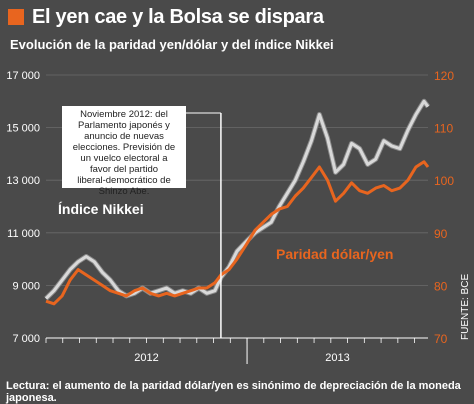  I want to click on left-tick-label: 15 000, so click(23, 129).